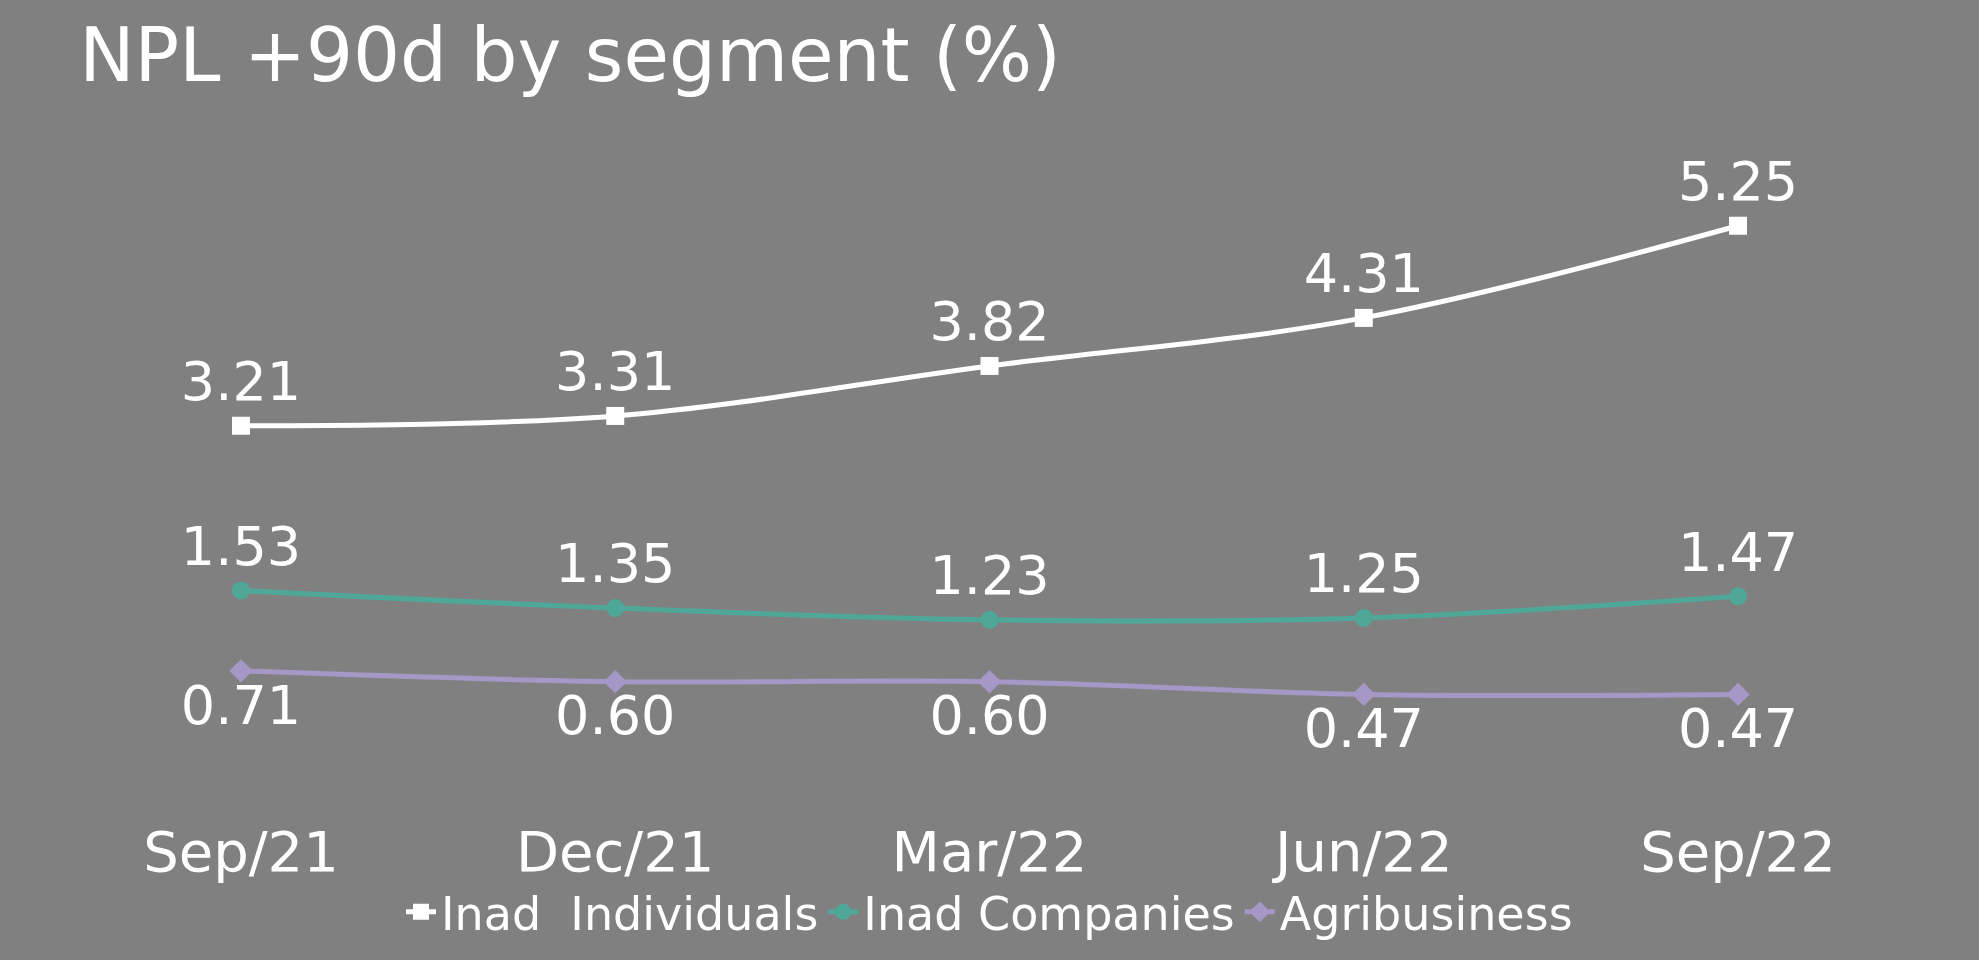 This screenshot has width=1979, height=960. Describe the element at coordinates (1049, 913) in the screenshot. I see `legend-label: Inad Companies` at that location.